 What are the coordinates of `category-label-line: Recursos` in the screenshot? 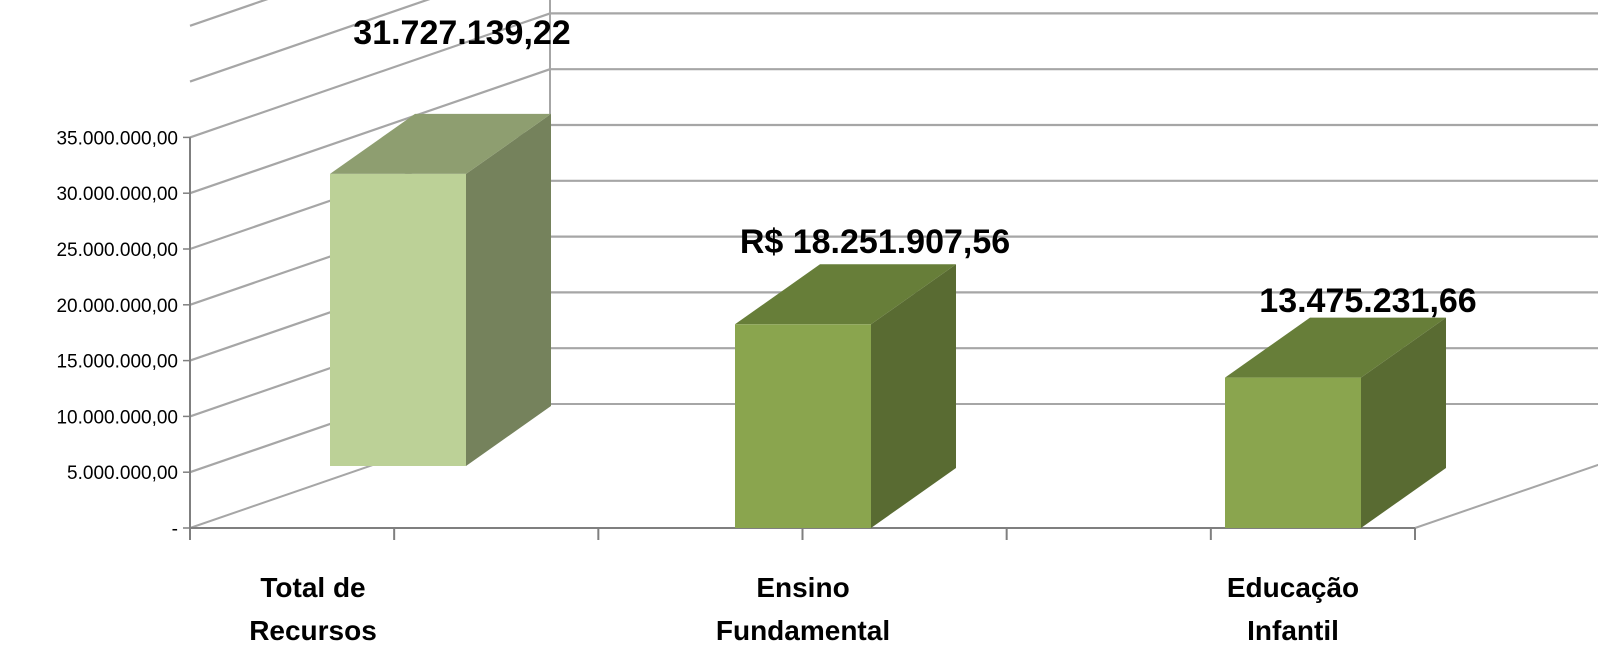 It's located at (313, 630).